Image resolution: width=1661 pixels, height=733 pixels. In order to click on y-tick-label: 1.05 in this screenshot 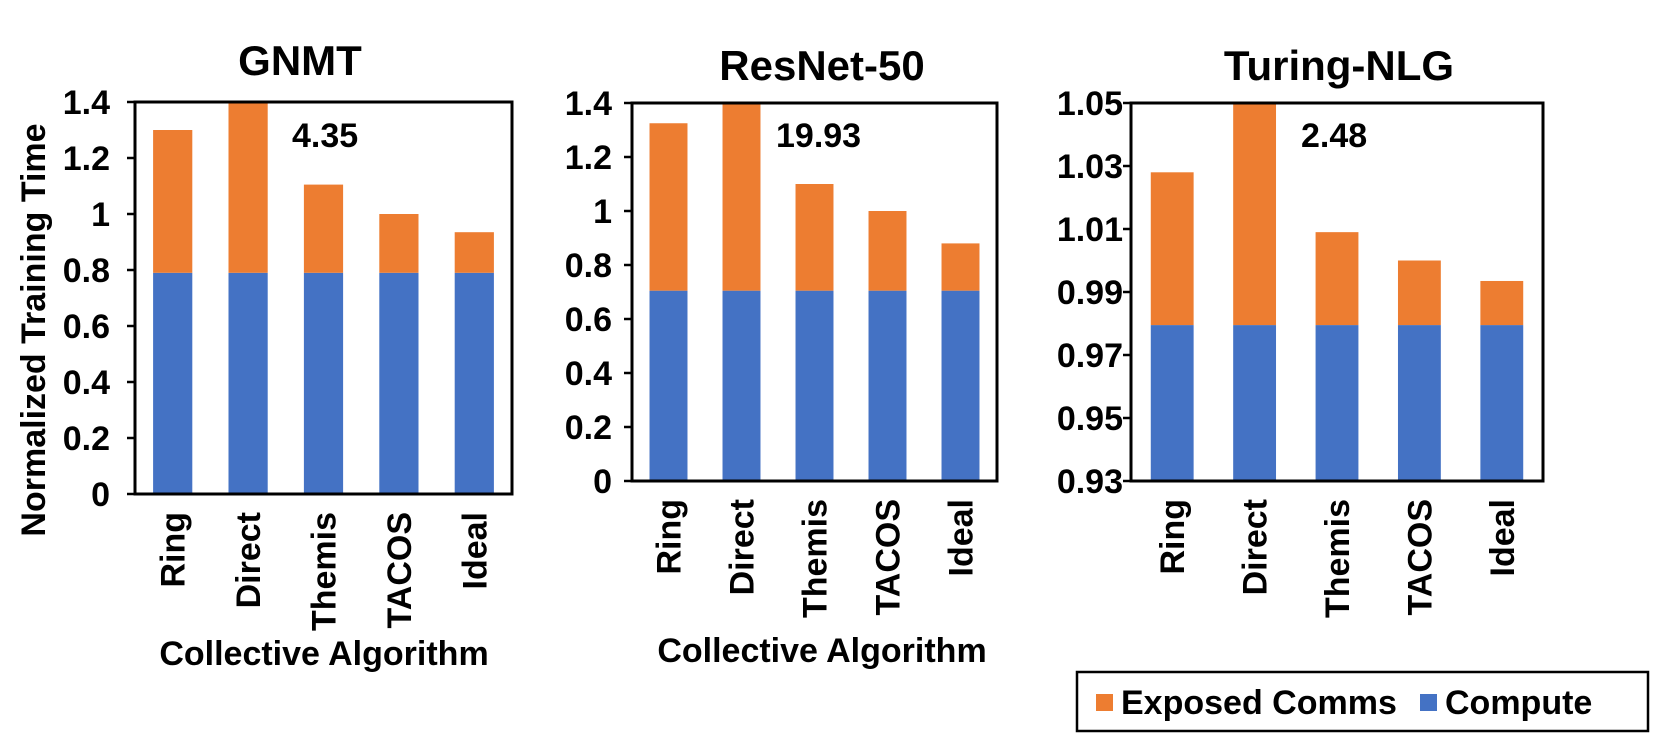, I will do `click(1090, 104)`.